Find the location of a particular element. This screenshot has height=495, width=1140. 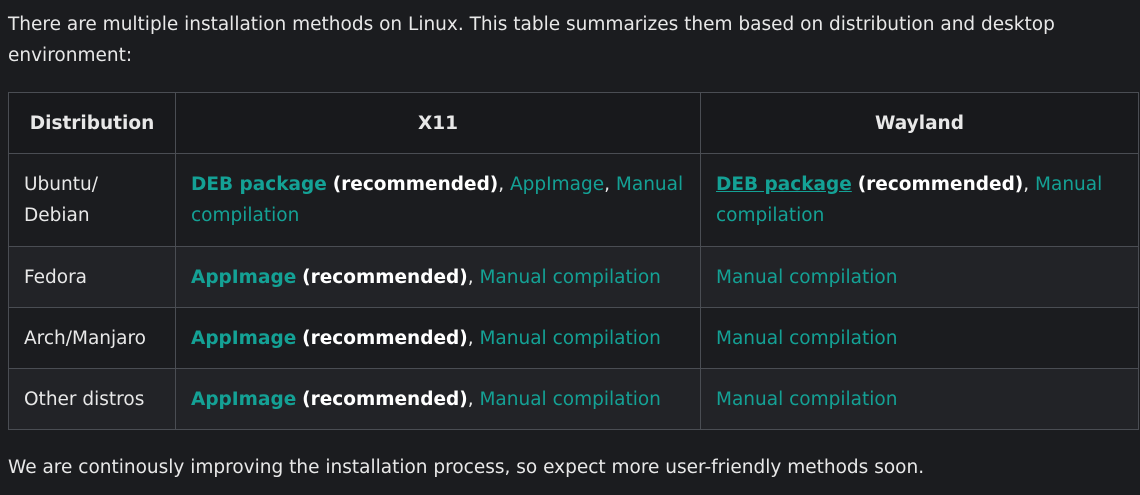

header-distribution: Distribution is located at coordinates (92, 123).